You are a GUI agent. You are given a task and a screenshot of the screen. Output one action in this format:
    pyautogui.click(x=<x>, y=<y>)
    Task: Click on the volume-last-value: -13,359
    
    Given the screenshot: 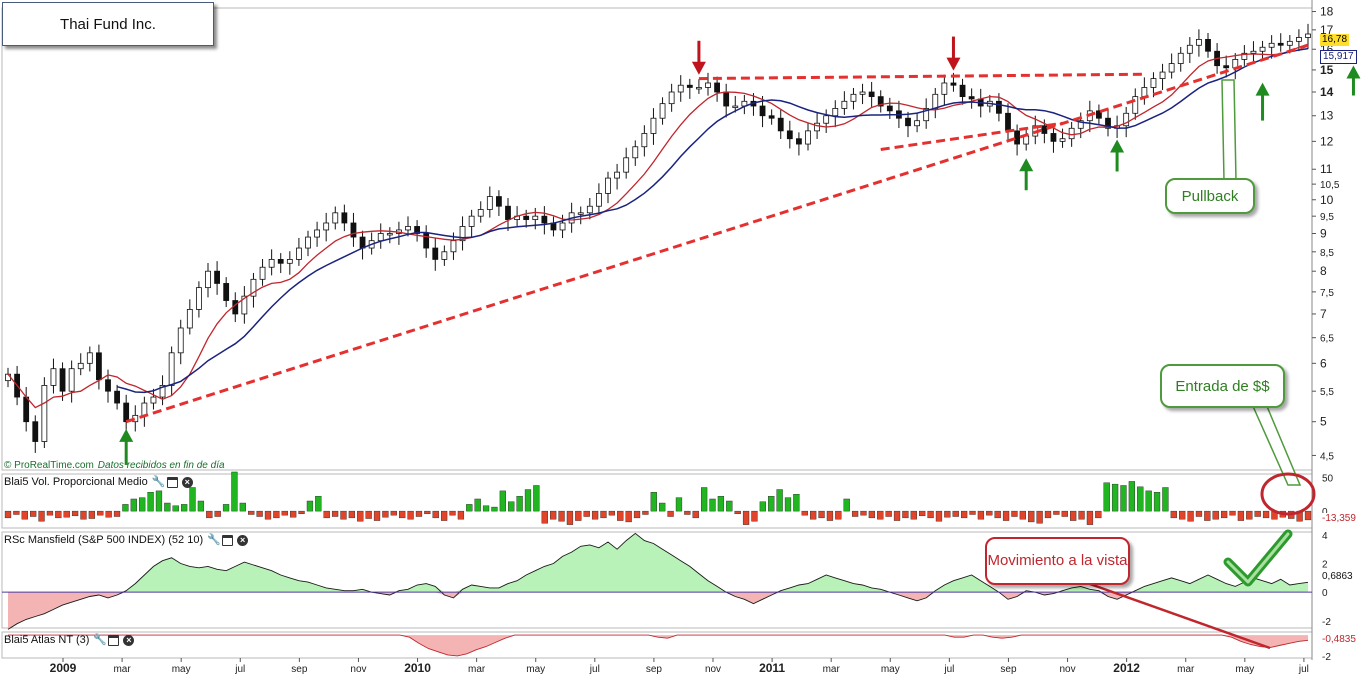 What is the action you would take?
    pyautogui.click(x=1339, y=519)
    